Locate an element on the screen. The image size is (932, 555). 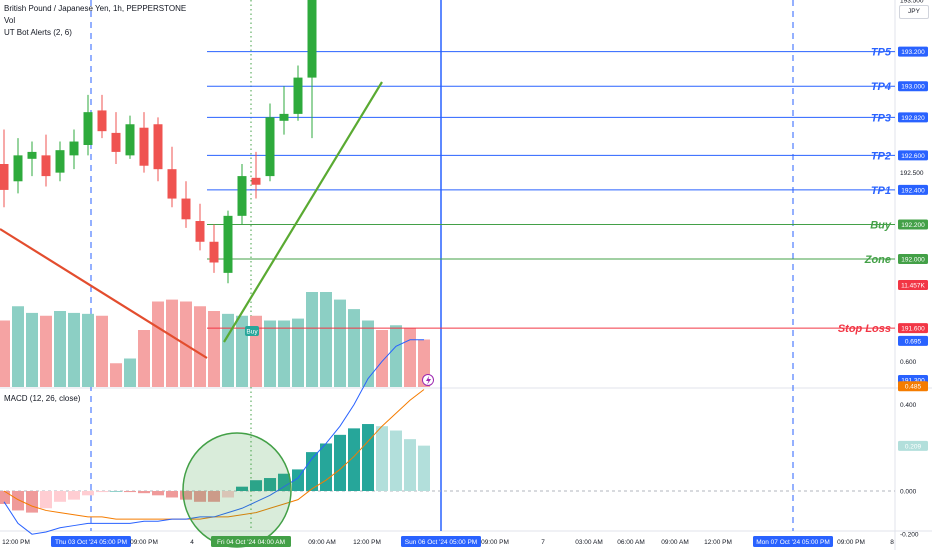
ut-bot-legend: UT Bot Alerts (2, 6) is located at coordinates (38, 32).